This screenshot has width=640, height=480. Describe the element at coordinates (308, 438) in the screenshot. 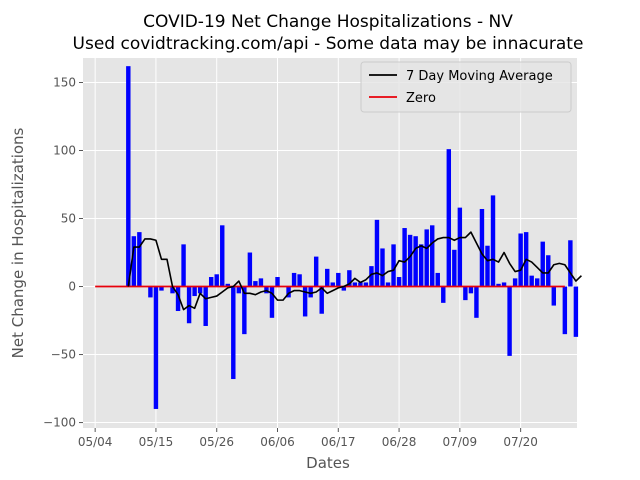

I see `x-tick-layer: 05/04 05/15 05/26 06/06 06/17 06/28 07/09 07/20` at that location.